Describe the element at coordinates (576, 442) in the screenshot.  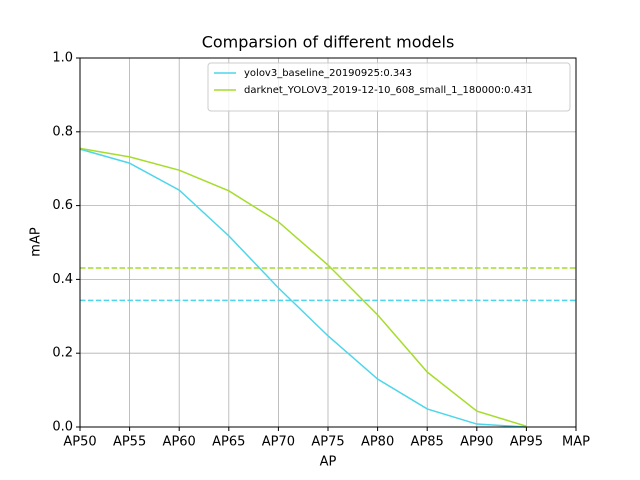
I see `x-tick-label: MAP` at that location.